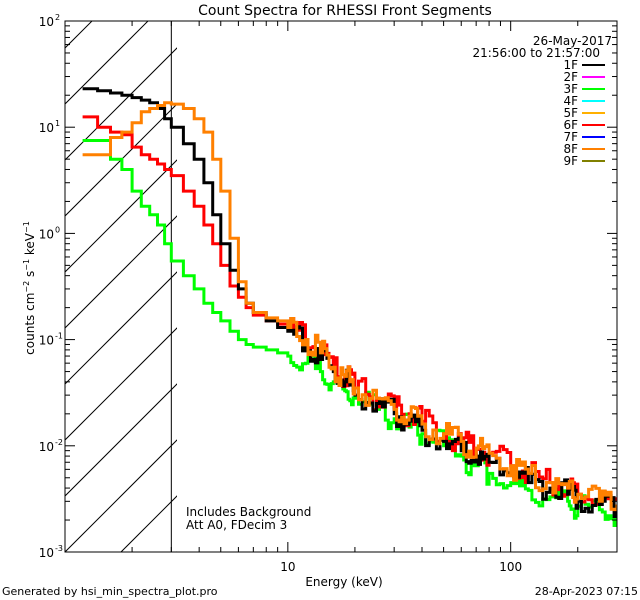 This screenshot has width=640, height=600. What do you see at coordinates (59, 336) in the screenshot?
I see `y-tick-exponent: -1` at bounding box center [59, 336].